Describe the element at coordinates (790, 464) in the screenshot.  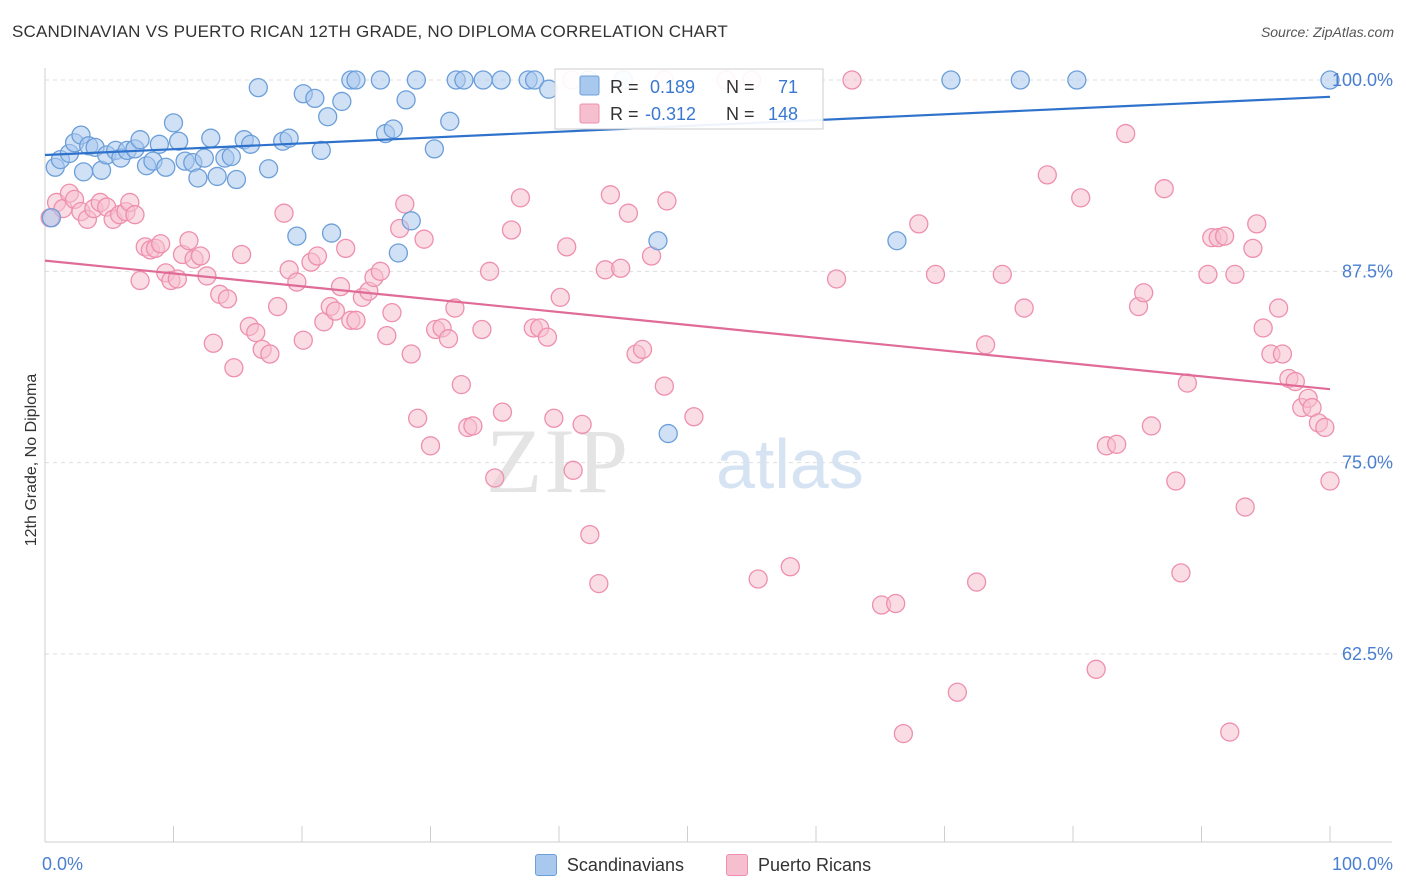
I see `watermark-atlas: atlas` at that location.